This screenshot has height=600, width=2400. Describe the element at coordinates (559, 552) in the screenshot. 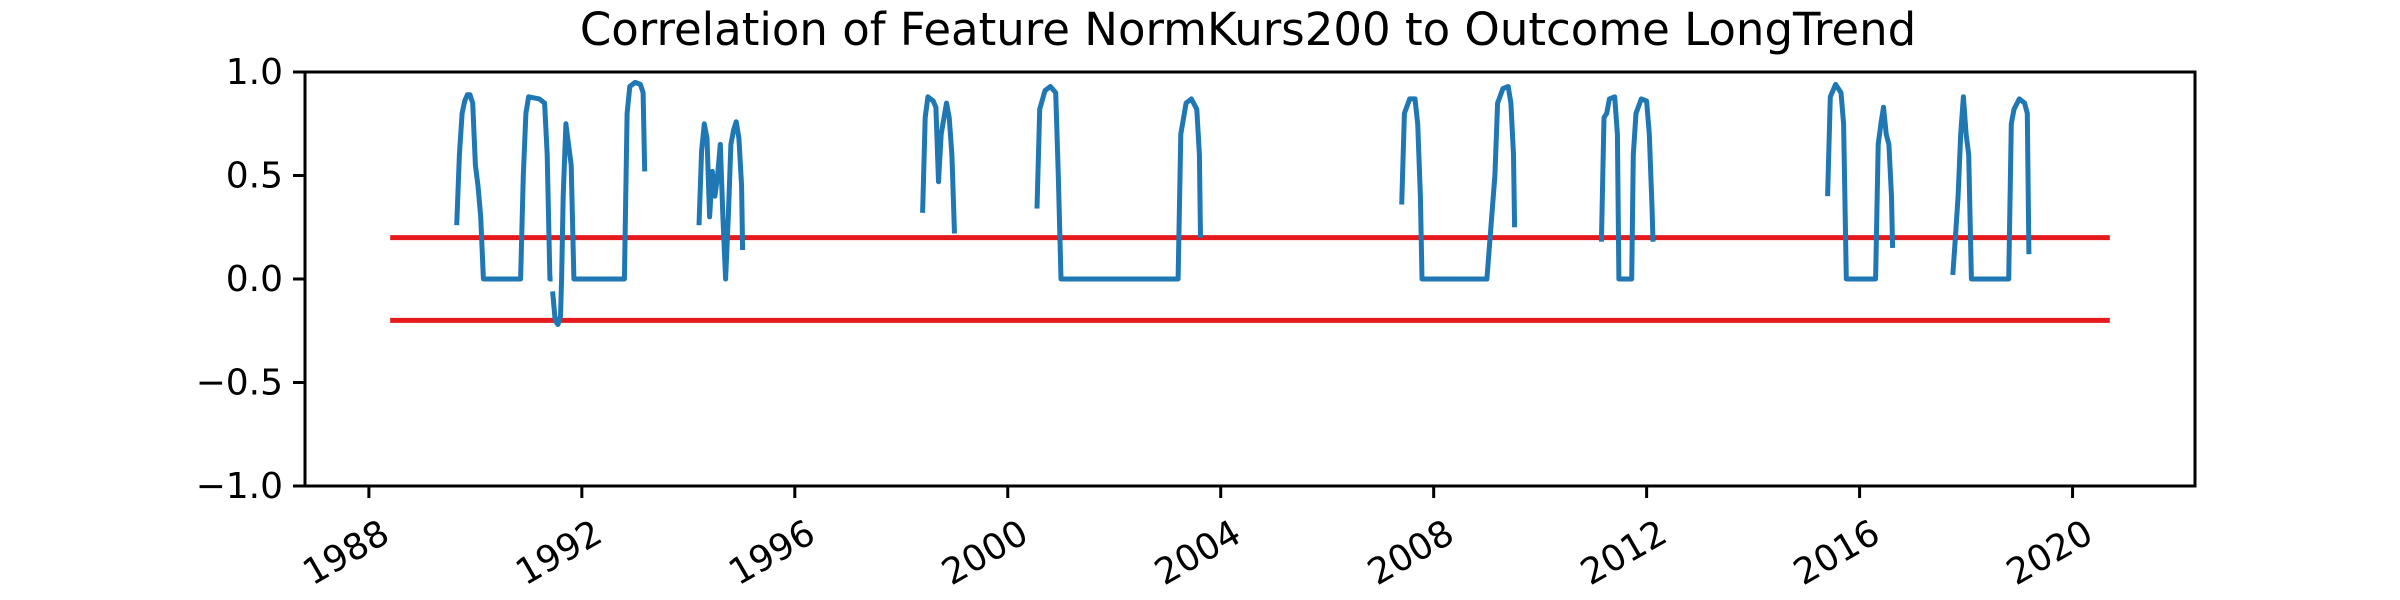

I see `x-tick-label: 1992` at that location.